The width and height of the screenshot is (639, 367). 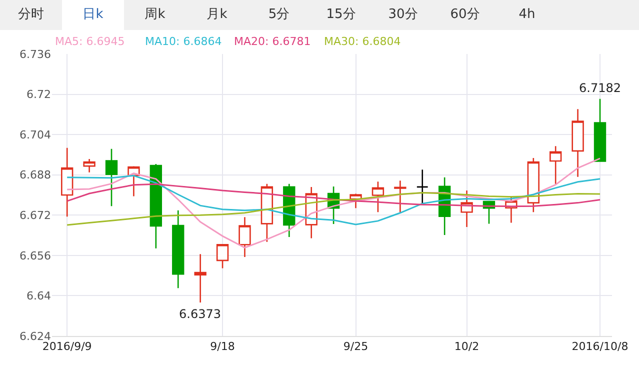 I want to click on text: 30分, so click(x=403, y=15).